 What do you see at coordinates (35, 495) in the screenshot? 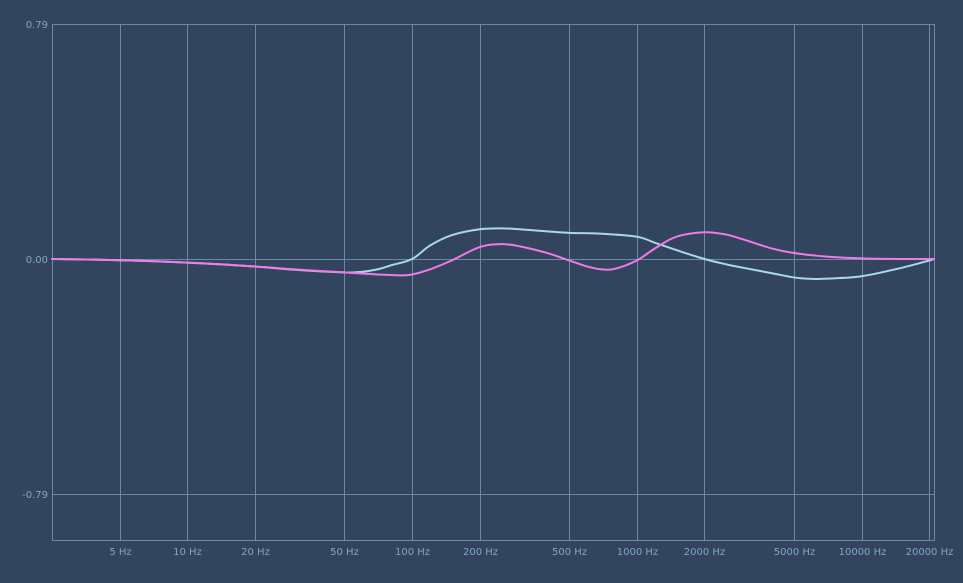
I see `y-tick-label: -0.79` at bounding box center [35, 495].